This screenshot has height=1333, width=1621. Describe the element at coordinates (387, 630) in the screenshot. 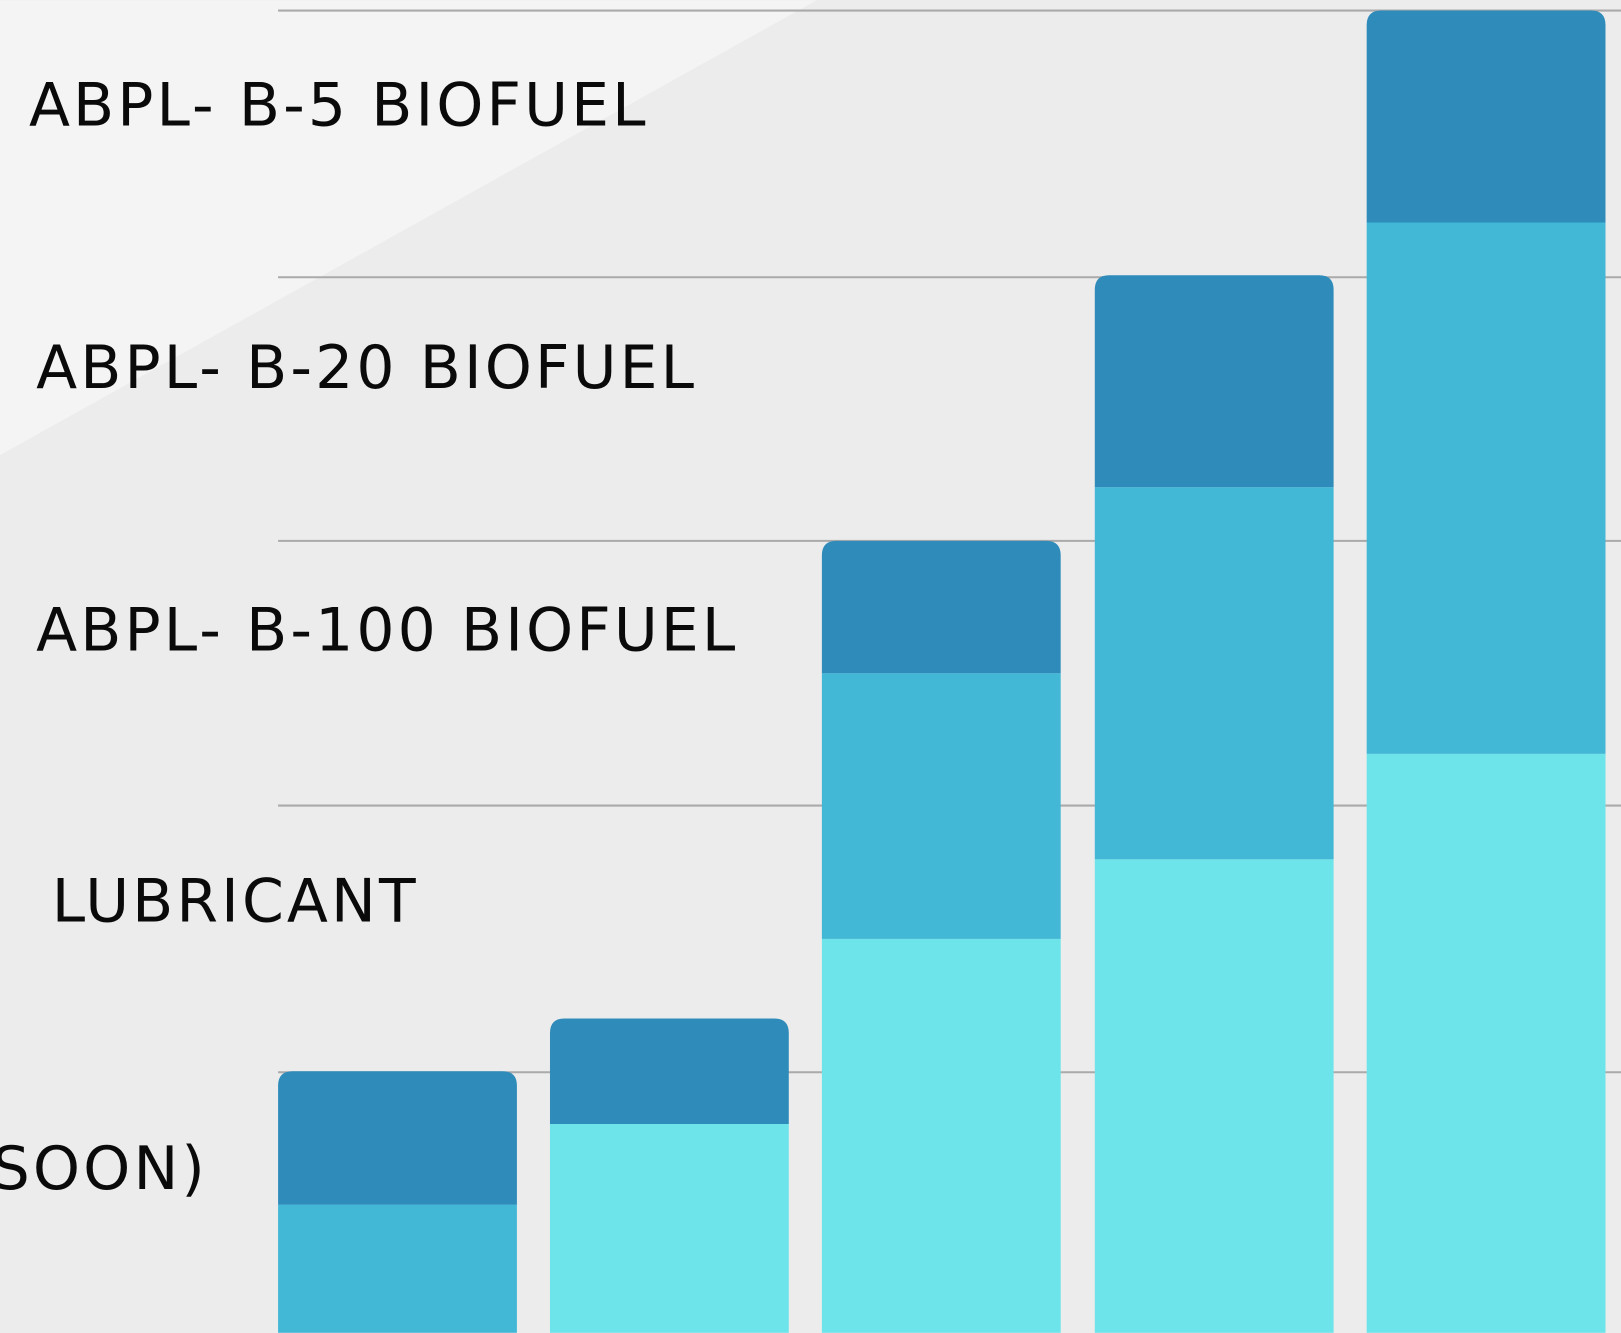

I see `label: ABPL- B-100 BIOFUEL` at that location.